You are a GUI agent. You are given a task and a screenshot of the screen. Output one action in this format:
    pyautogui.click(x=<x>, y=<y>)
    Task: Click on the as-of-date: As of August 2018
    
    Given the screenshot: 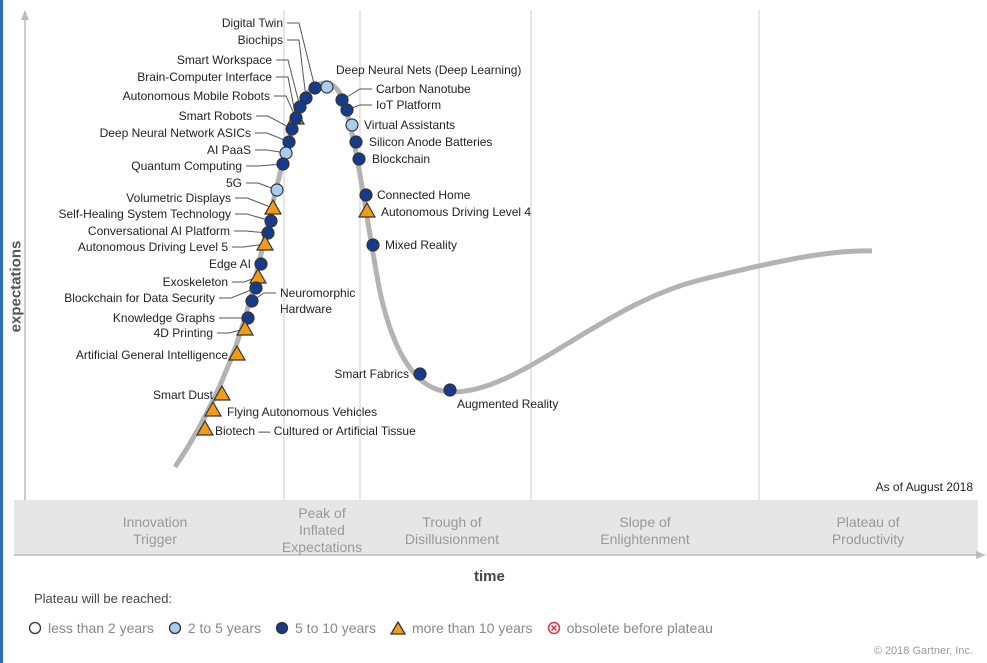 What is the action you would take?
    pyautogui.click(x=924, y=487)
    